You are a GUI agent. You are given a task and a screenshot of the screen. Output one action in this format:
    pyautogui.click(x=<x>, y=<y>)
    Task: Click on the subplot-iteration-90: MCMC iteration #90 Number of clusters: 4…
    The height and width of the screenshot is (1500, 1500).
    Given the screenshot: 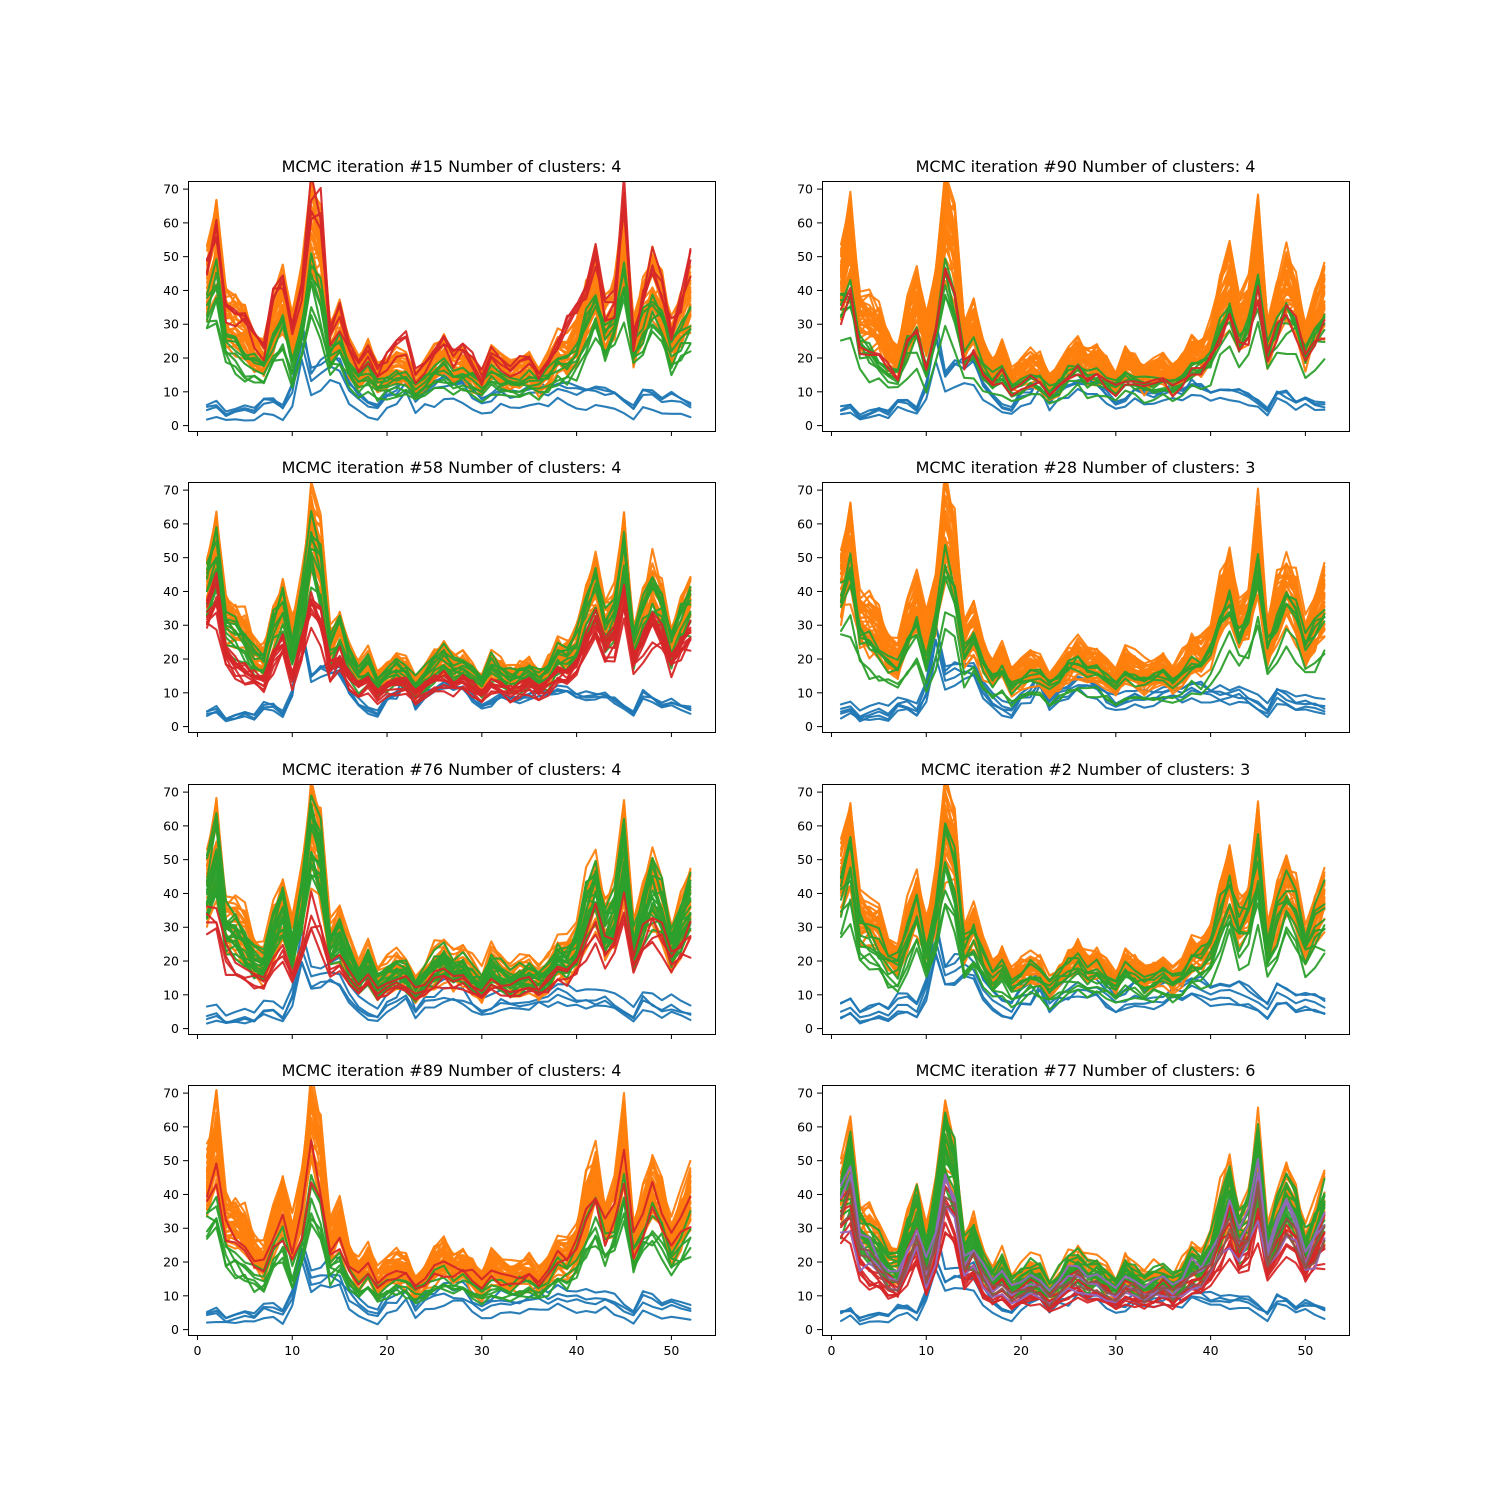 What is the action you would take?
    pyautogui.click(x=1073, y=296)
    